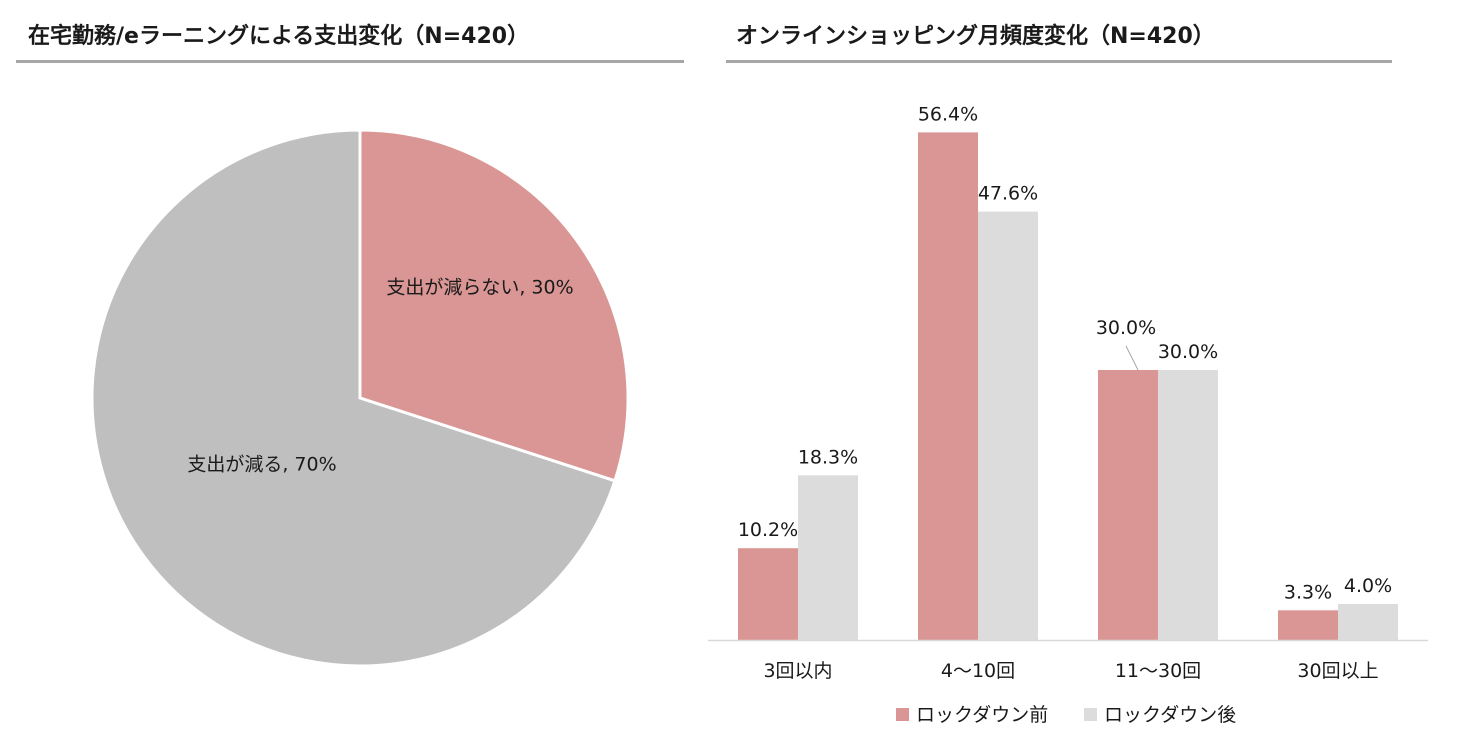  What do you see at coordinates (797, 671) in the screenshot?
I see `x-tick-label: 3回以内` at bounding box center [797, 671].